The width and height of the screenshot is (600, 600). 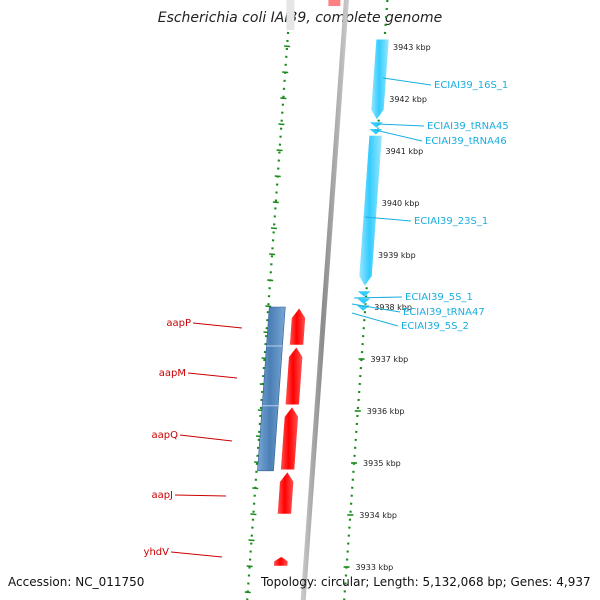 What do you see at coordinates (451, 221) in the screenshot?
I see `gene-label: ECIAI39_23S_1` at bounding box center [451, 221].